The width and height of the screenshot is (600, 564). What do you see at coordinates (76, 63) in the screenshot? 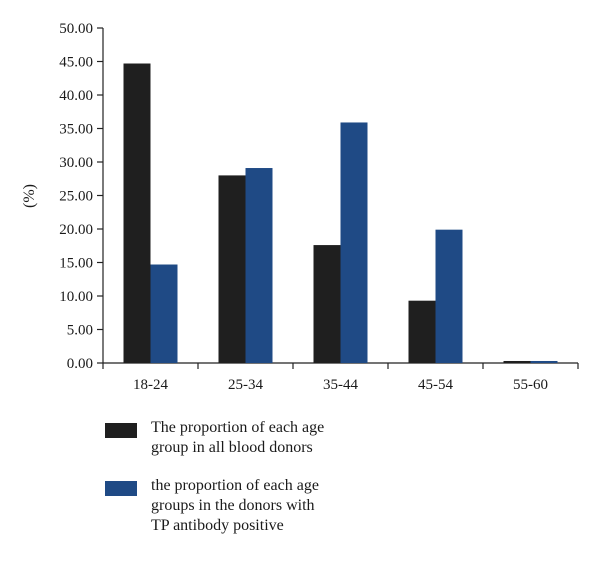
I see `y-tick-label: 45.00` at bounding box center [76, 63].